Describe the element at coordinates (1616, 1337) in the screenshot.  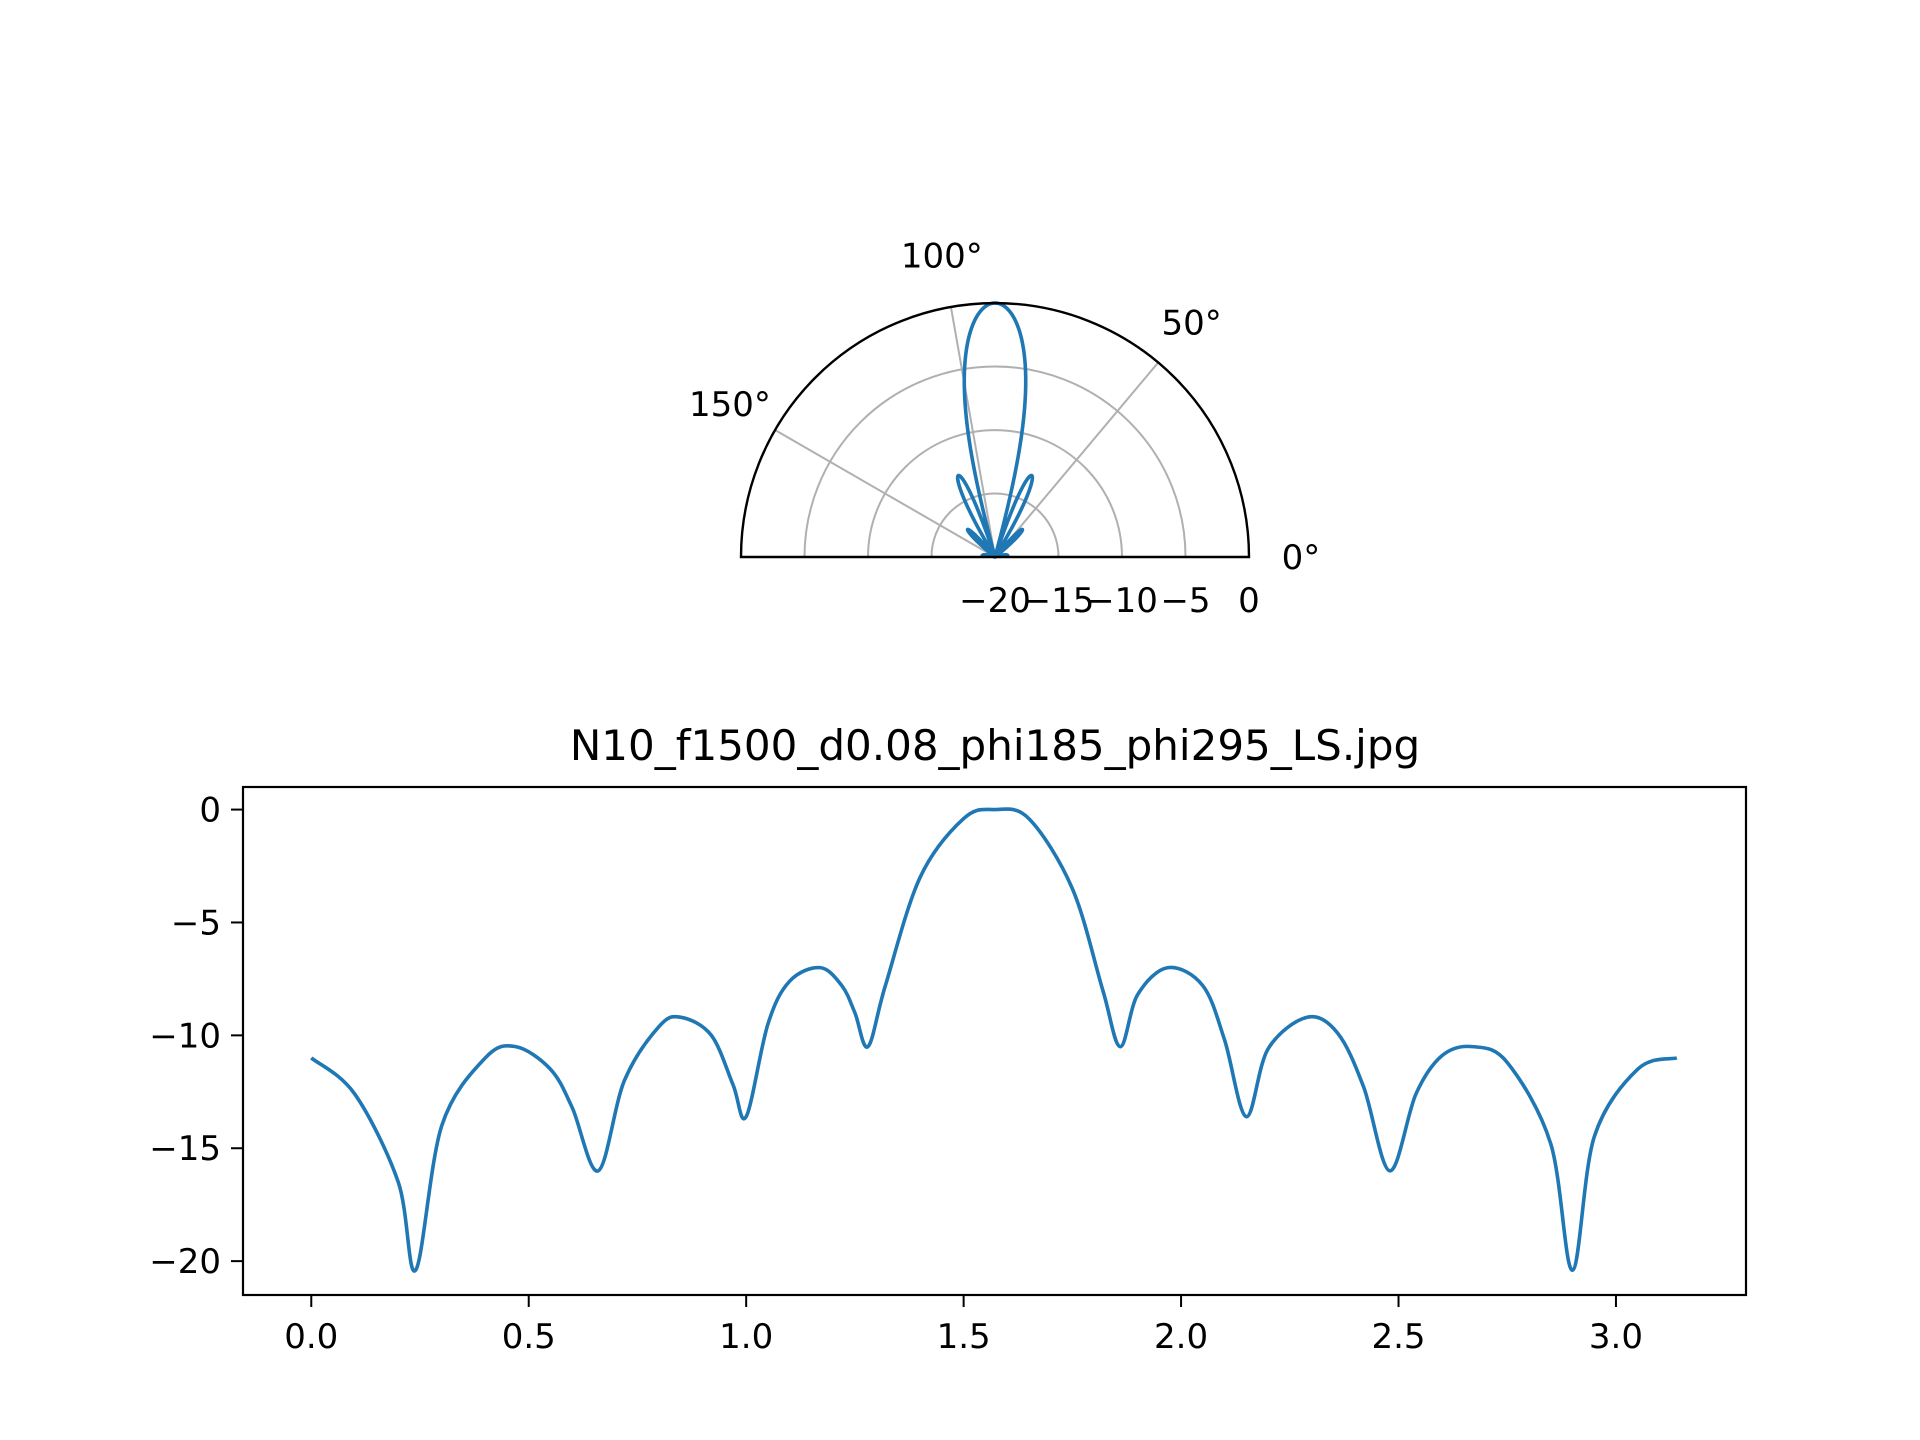
I see `x-tick-label: 3.0` at that location.